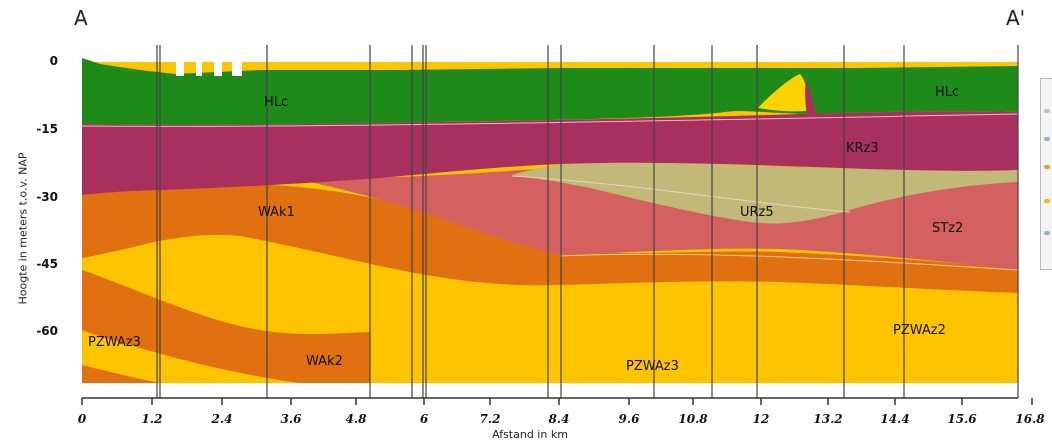  What do you see at coordinates (757, 212) in the screenshot?
I see `unit-label: URz5` at bounding box center [757, 212].